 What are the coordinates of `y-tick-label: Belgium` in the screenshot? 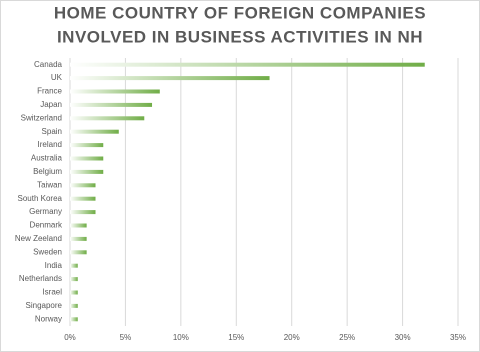 It's located at (47, 171).